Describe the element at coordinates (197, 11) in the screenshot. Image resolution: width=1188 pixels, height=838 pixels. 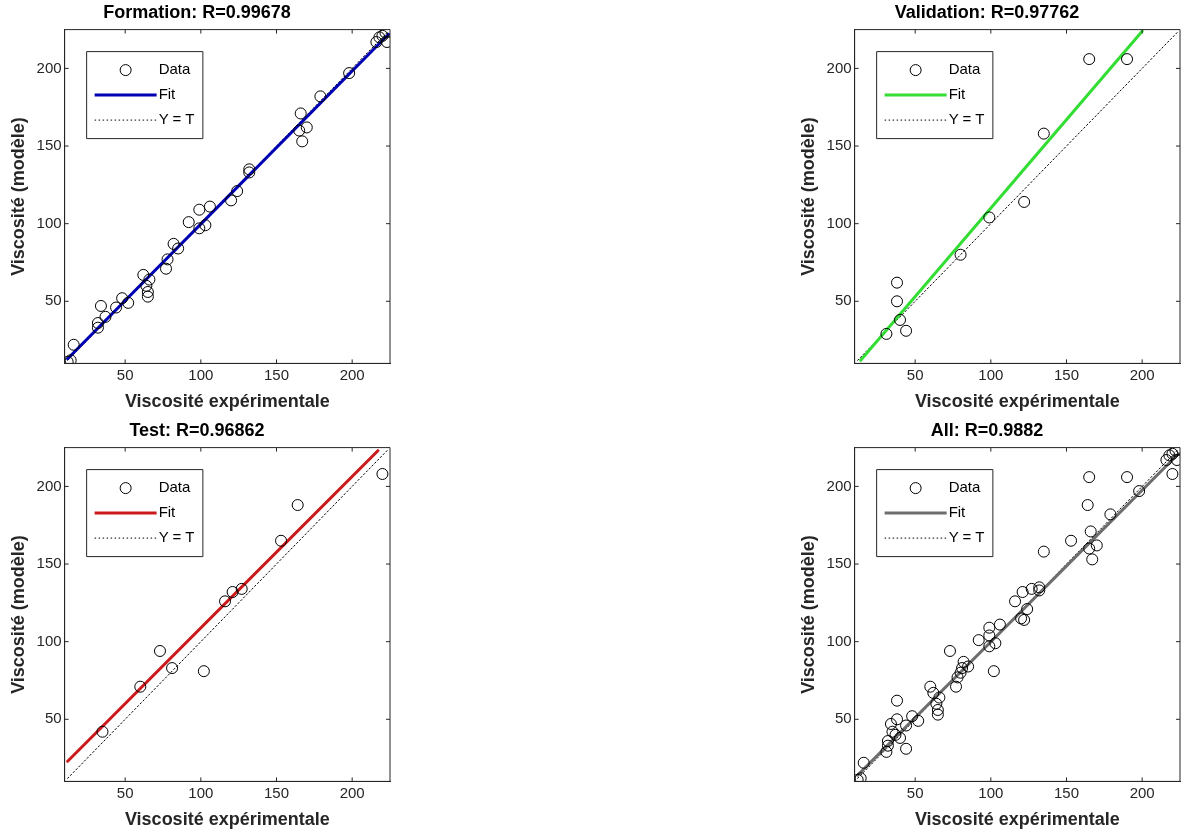
I see `chart-title: Formation: R=0.99678` at that location.